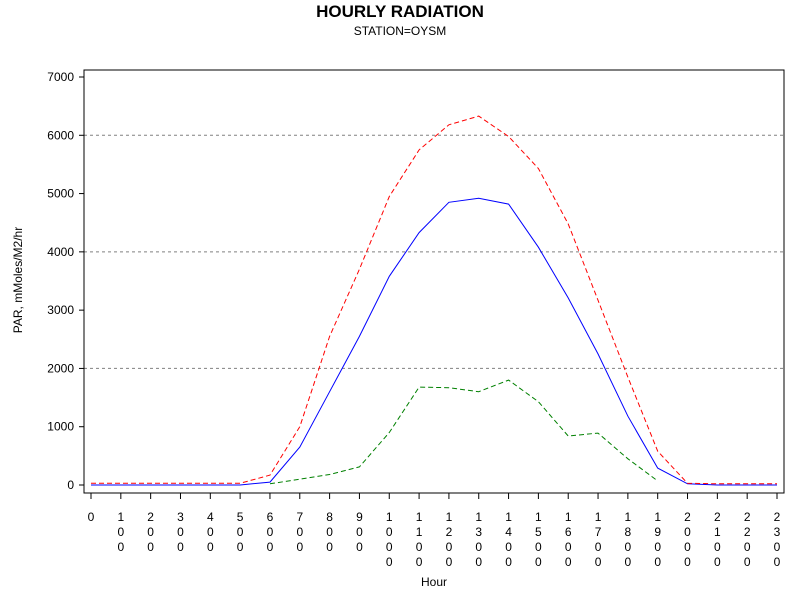 The height and width of the screenshot is (600, 800). What do you see at coordinates (60, 77) in the screenshot?
I see `y-tick-label: 7000` at bounding box center [60, 77].